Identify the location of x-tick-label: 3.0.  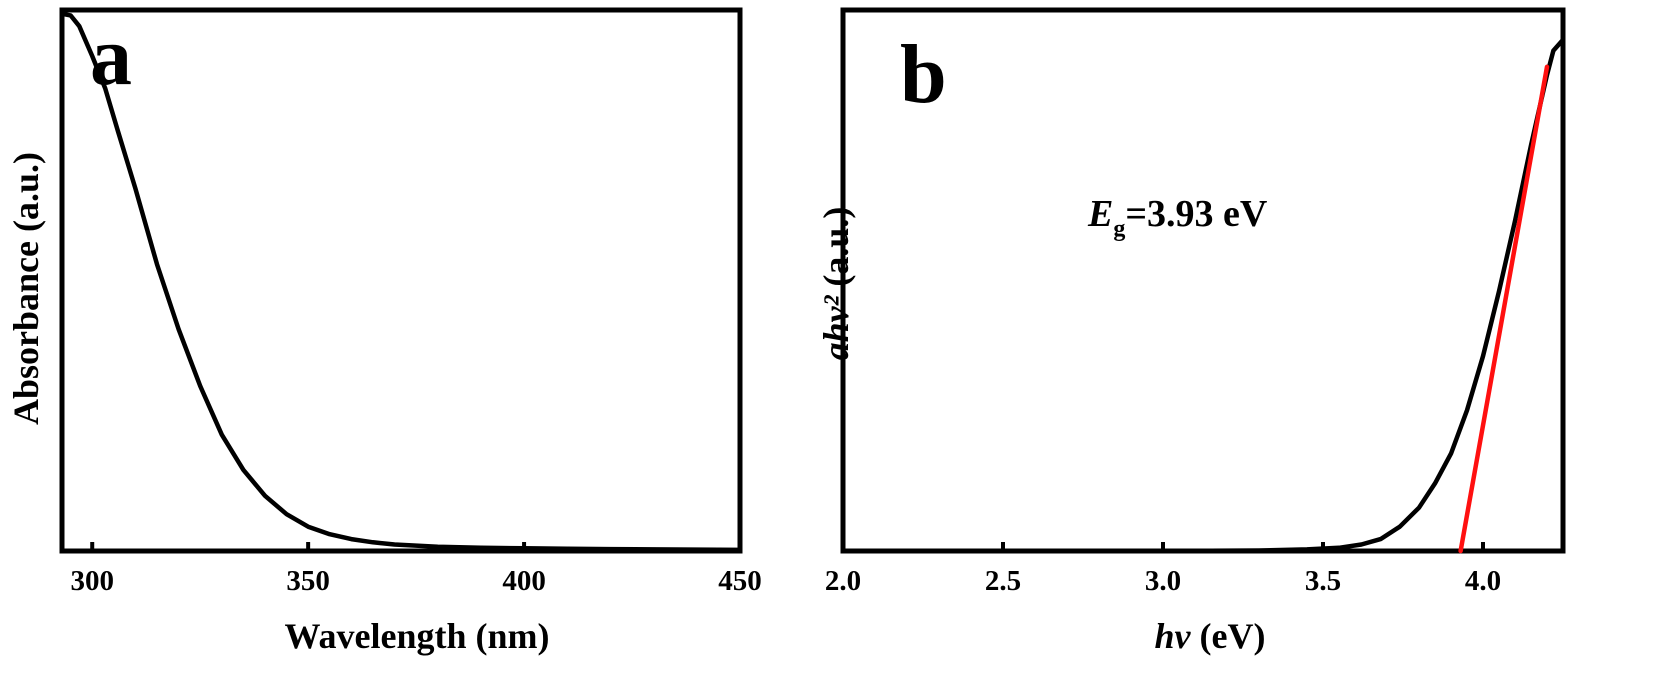
(1163, 581).